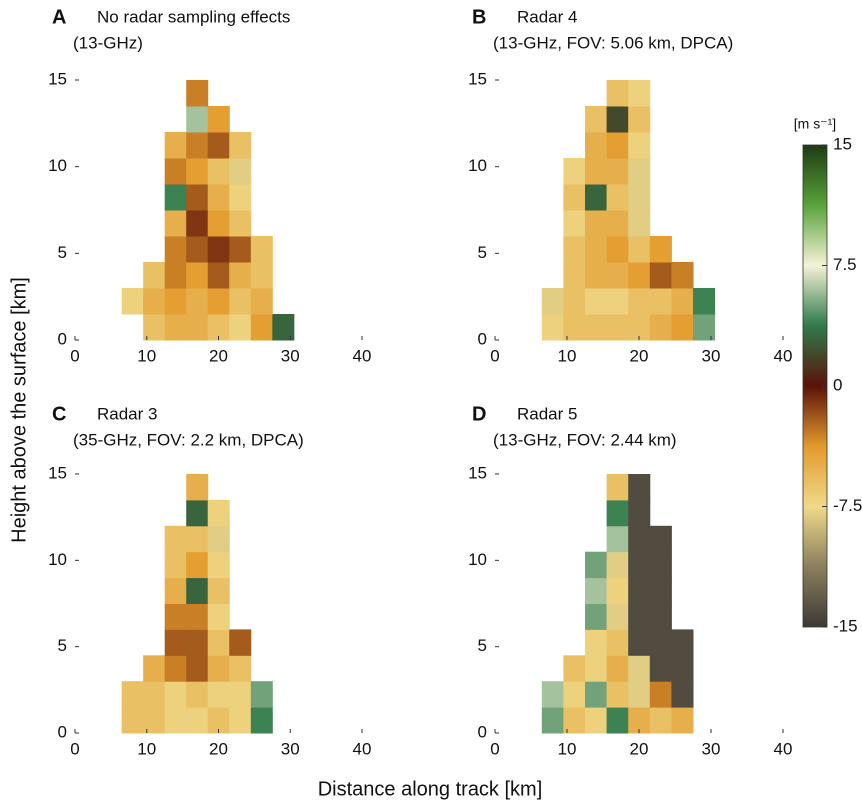 Image resolution: width=862 pixels, height=808 pixels. I want to click on y-tick-label: 10, so click(477, 165).